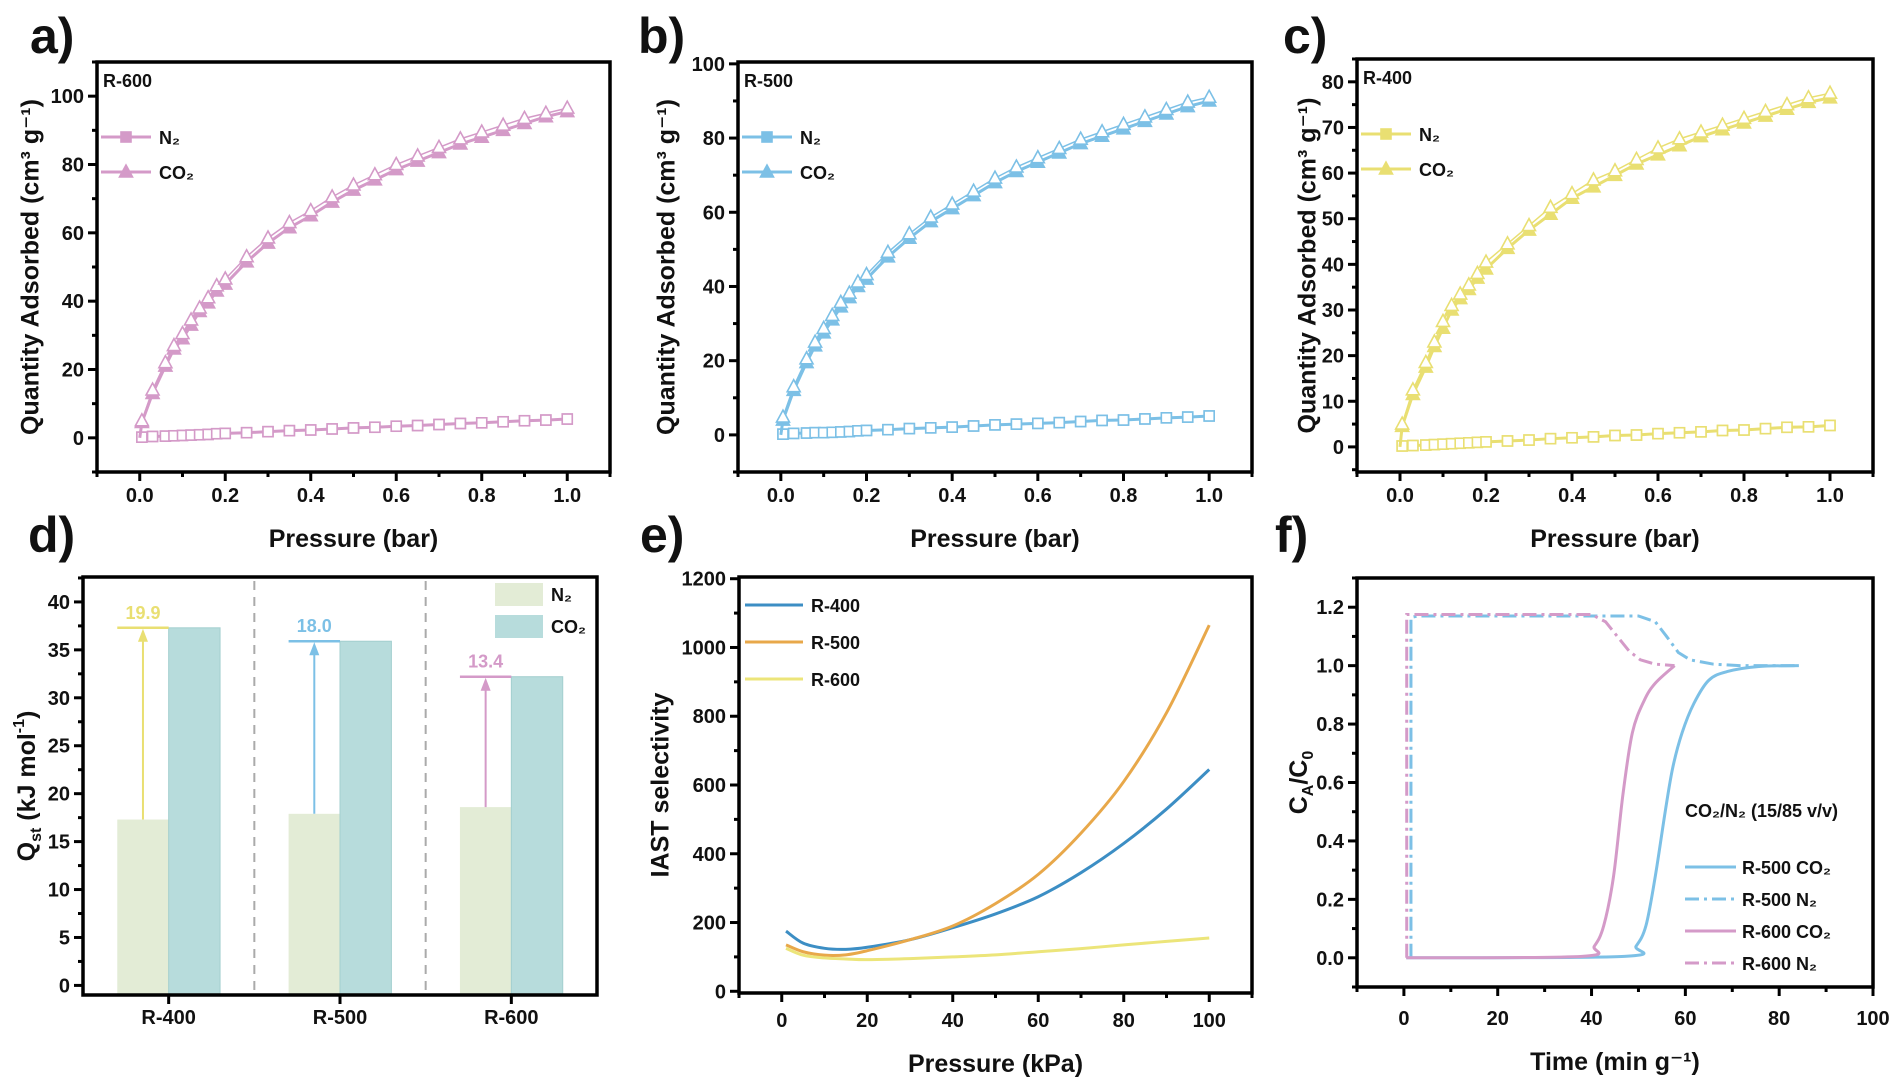 Image resolution: width=1897 pixels, height=1081 pixels. What do you see at coordinates (1038, 1021) in the screenshot?
I see `x-tick-label: 60` at bounding box center [1038, 1021].